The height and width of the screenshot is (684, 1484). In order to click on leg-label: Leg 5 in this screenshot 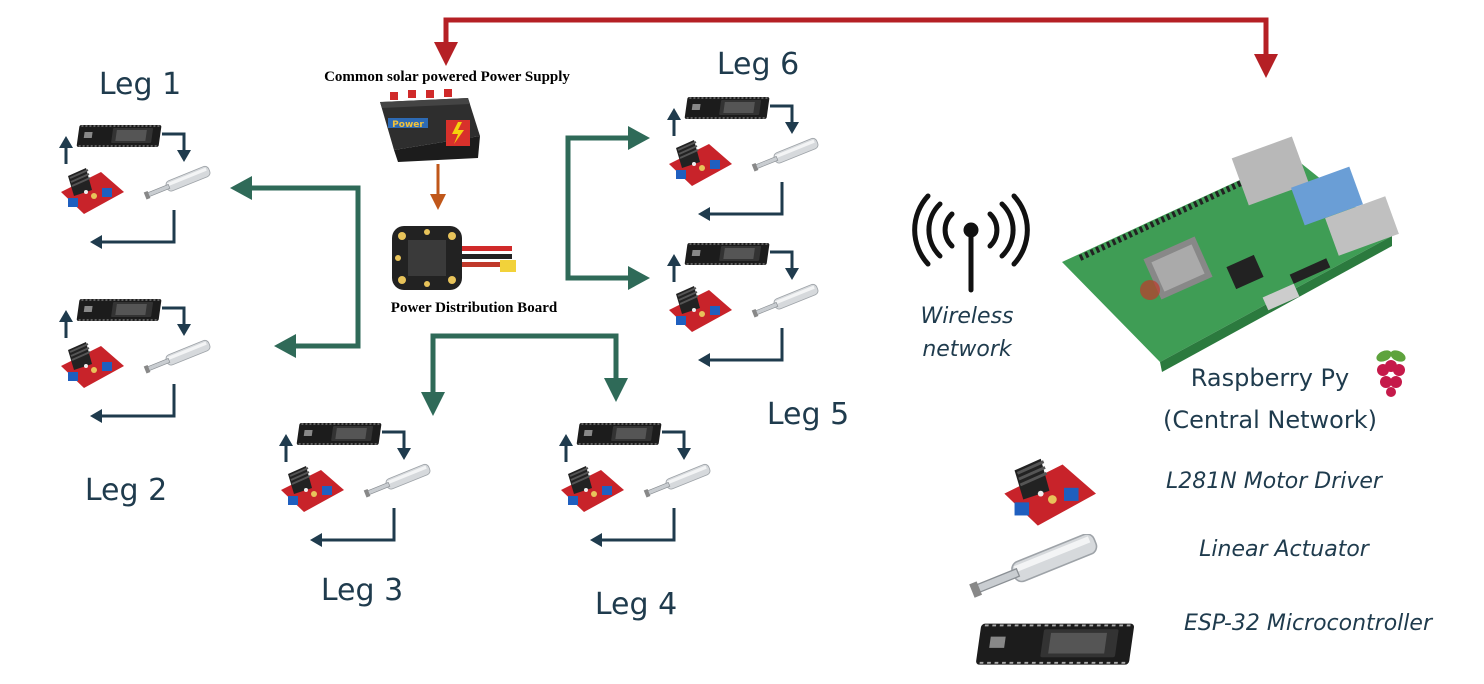, I will do `click(808, 414)`.